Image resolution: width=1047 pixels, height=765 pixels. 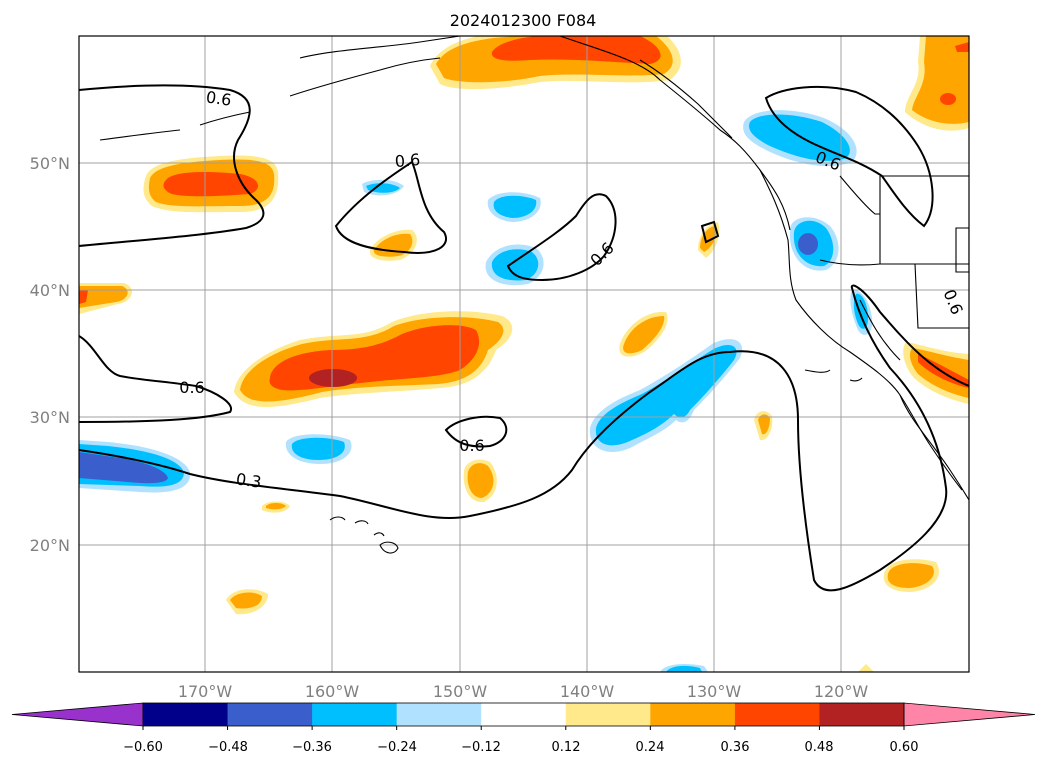 What do you see at coordinates (50, 545) in the screenshot?
I see `lat-label-20n: 20°N` at bounding box center [50, 545].